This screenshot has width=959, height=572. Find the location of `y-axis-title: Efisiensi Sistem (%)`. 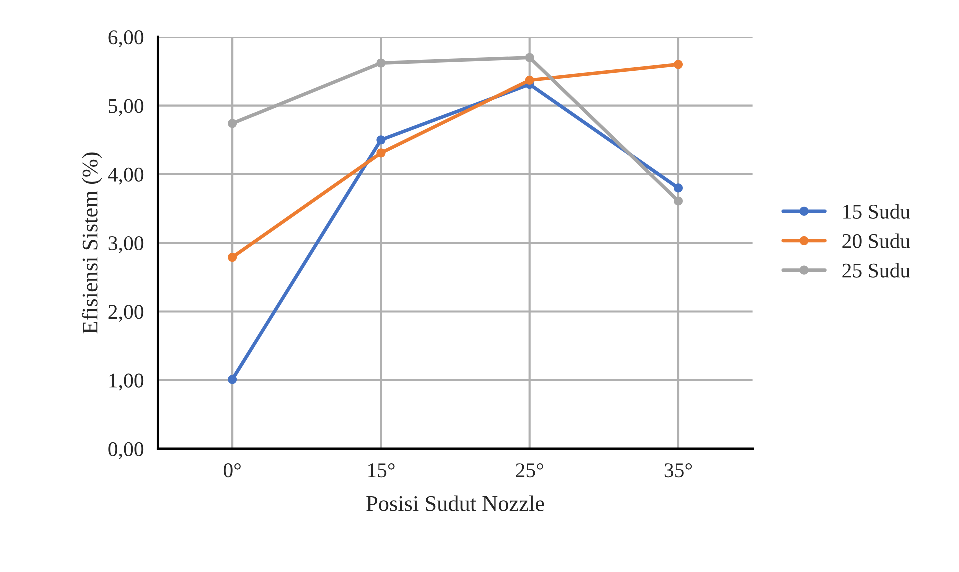

y-axis-title: Efisiensi Sistem (%) is located at coordinates (92, 243).